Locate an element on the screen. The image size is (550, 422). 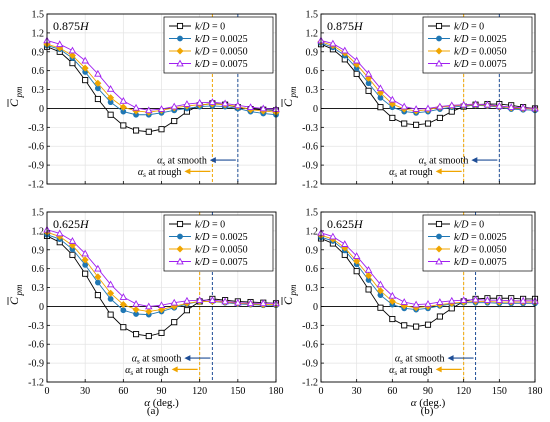
annotation-smooth-symbol-sub: s is located at coordinates (138, 362).